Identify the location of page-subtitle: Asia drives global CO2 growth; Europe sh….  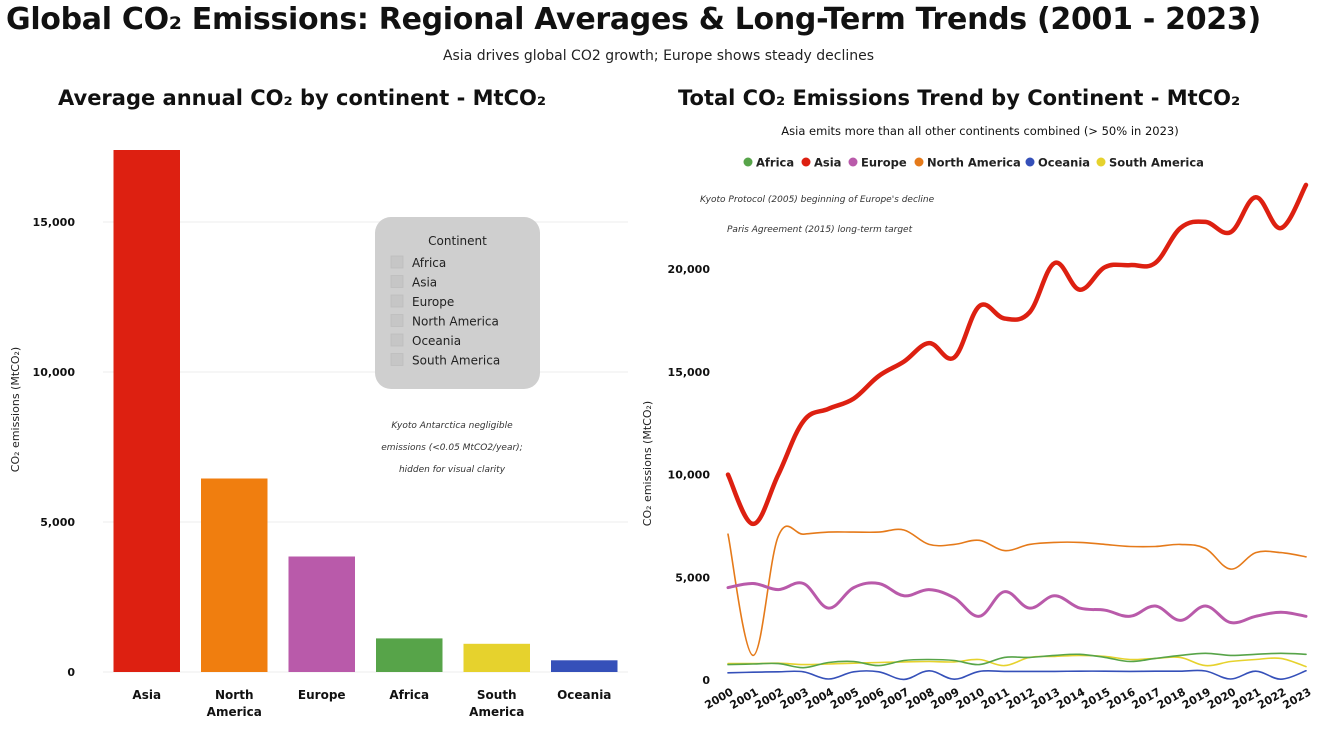
(658, 56).